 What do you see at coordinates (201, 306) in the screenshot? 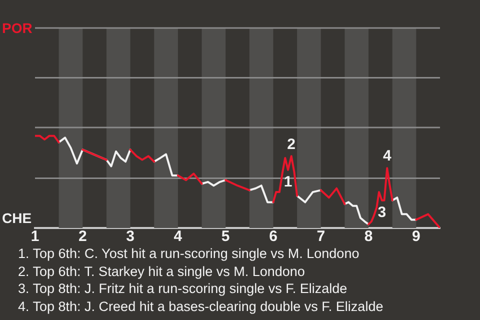
I see `text: 4. Top 8th: J. Creed hit a bases-clearing double vs F. Elizalde` at bounding box center [201, 306].